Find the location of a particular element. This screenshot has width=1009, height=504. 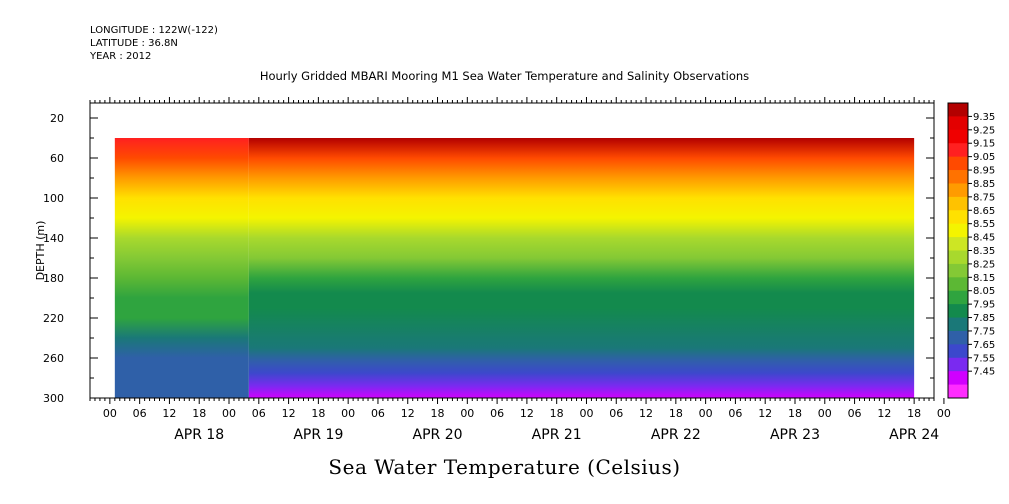

colorbar-label: 8.95 is located at coordinates (984, 171).